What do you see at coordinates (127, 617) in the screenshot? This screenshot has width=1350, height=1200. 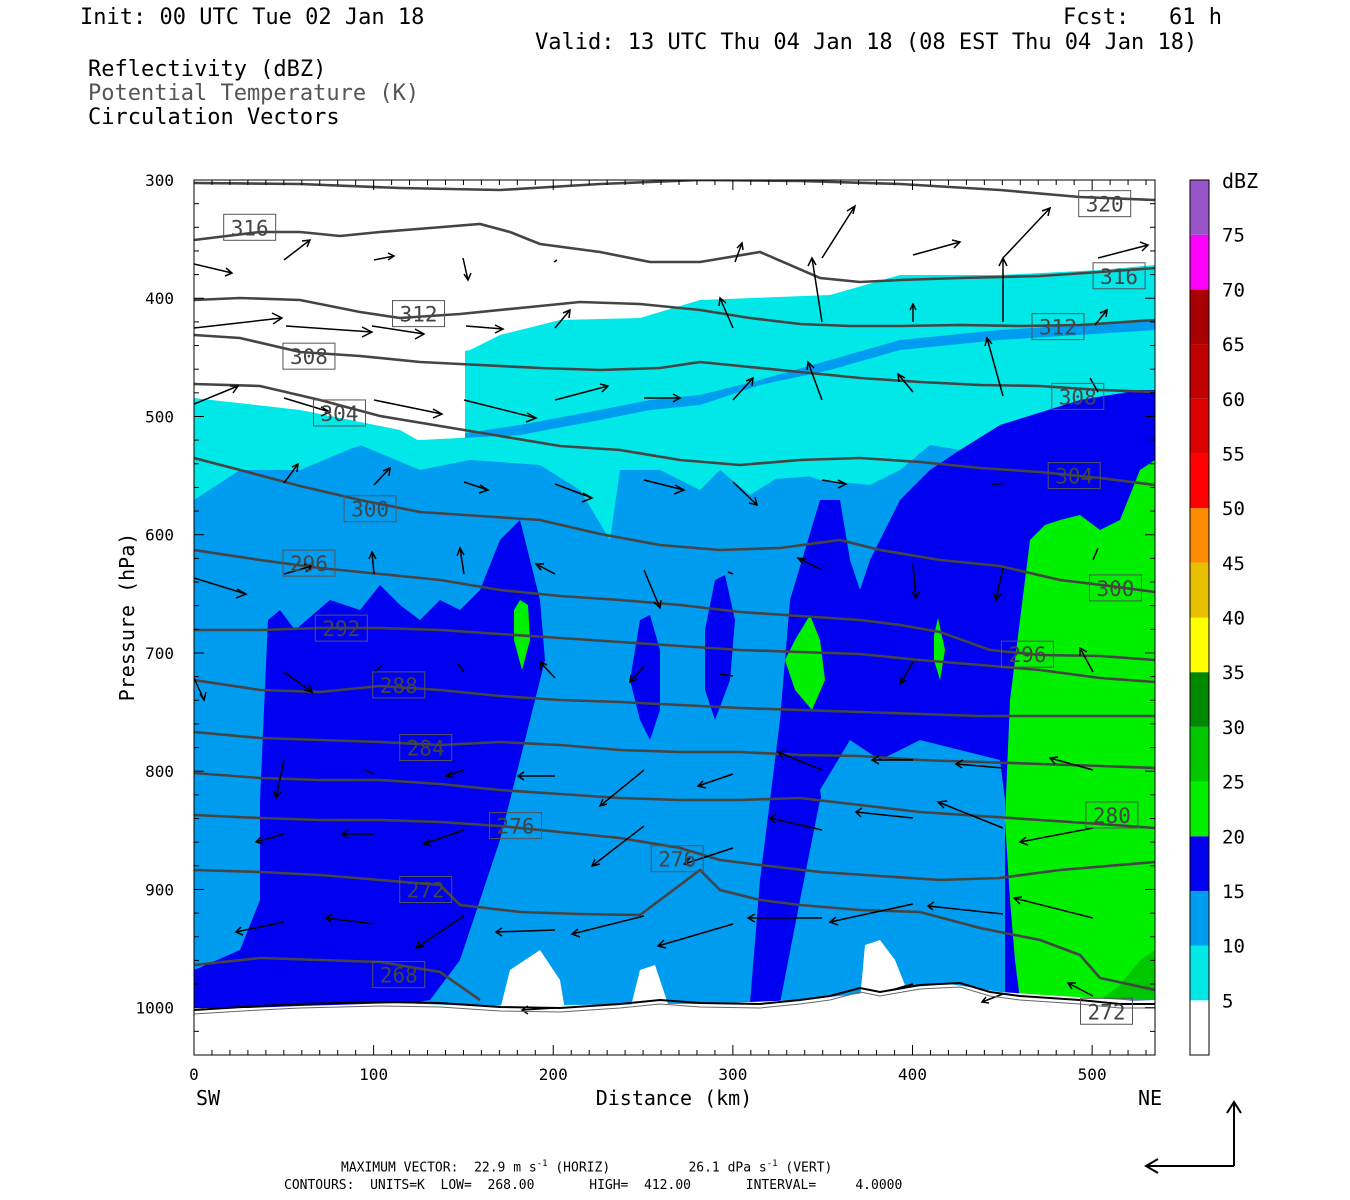 I see `y-axis-title: Pressure (hPa)` at bounding box center [127, 617].